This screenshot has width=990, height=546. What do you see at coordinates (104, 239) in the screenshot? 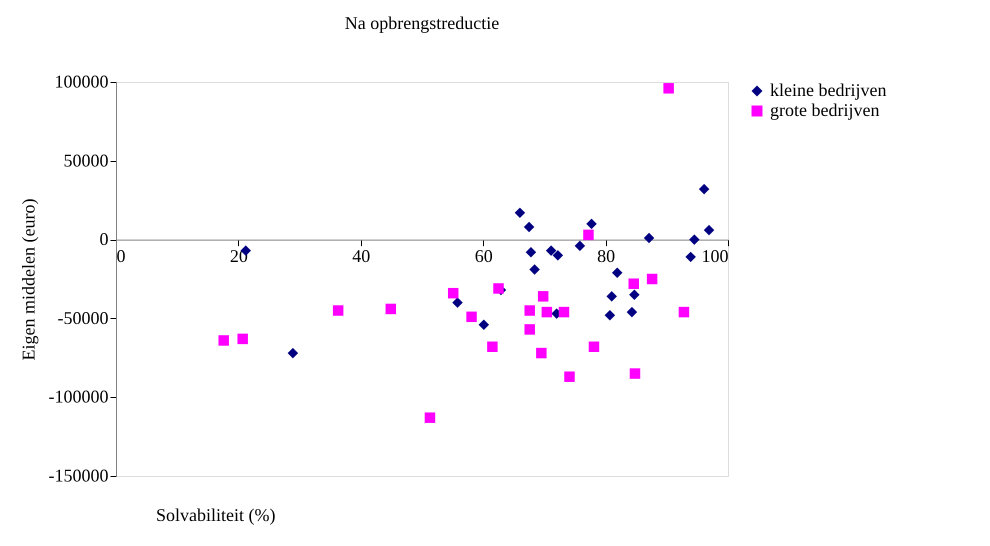
I see `y-tick-label: 0` at bounding box center [104, 239].